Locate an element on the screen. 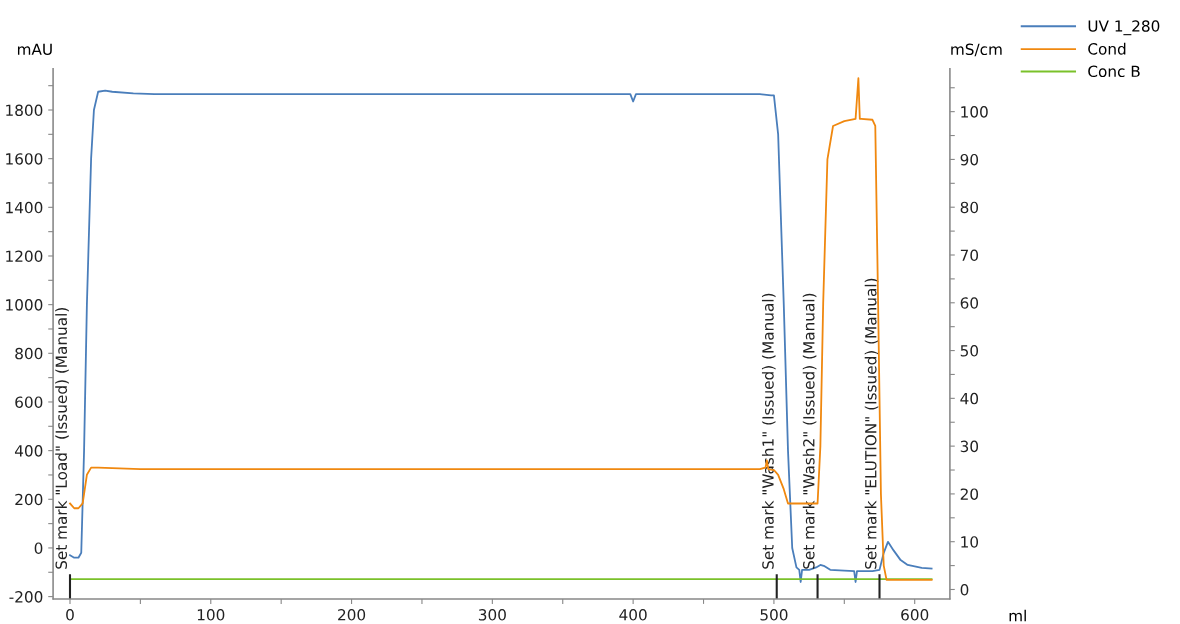  y-tick-label: 1800 is located at coordinates (24, 110).